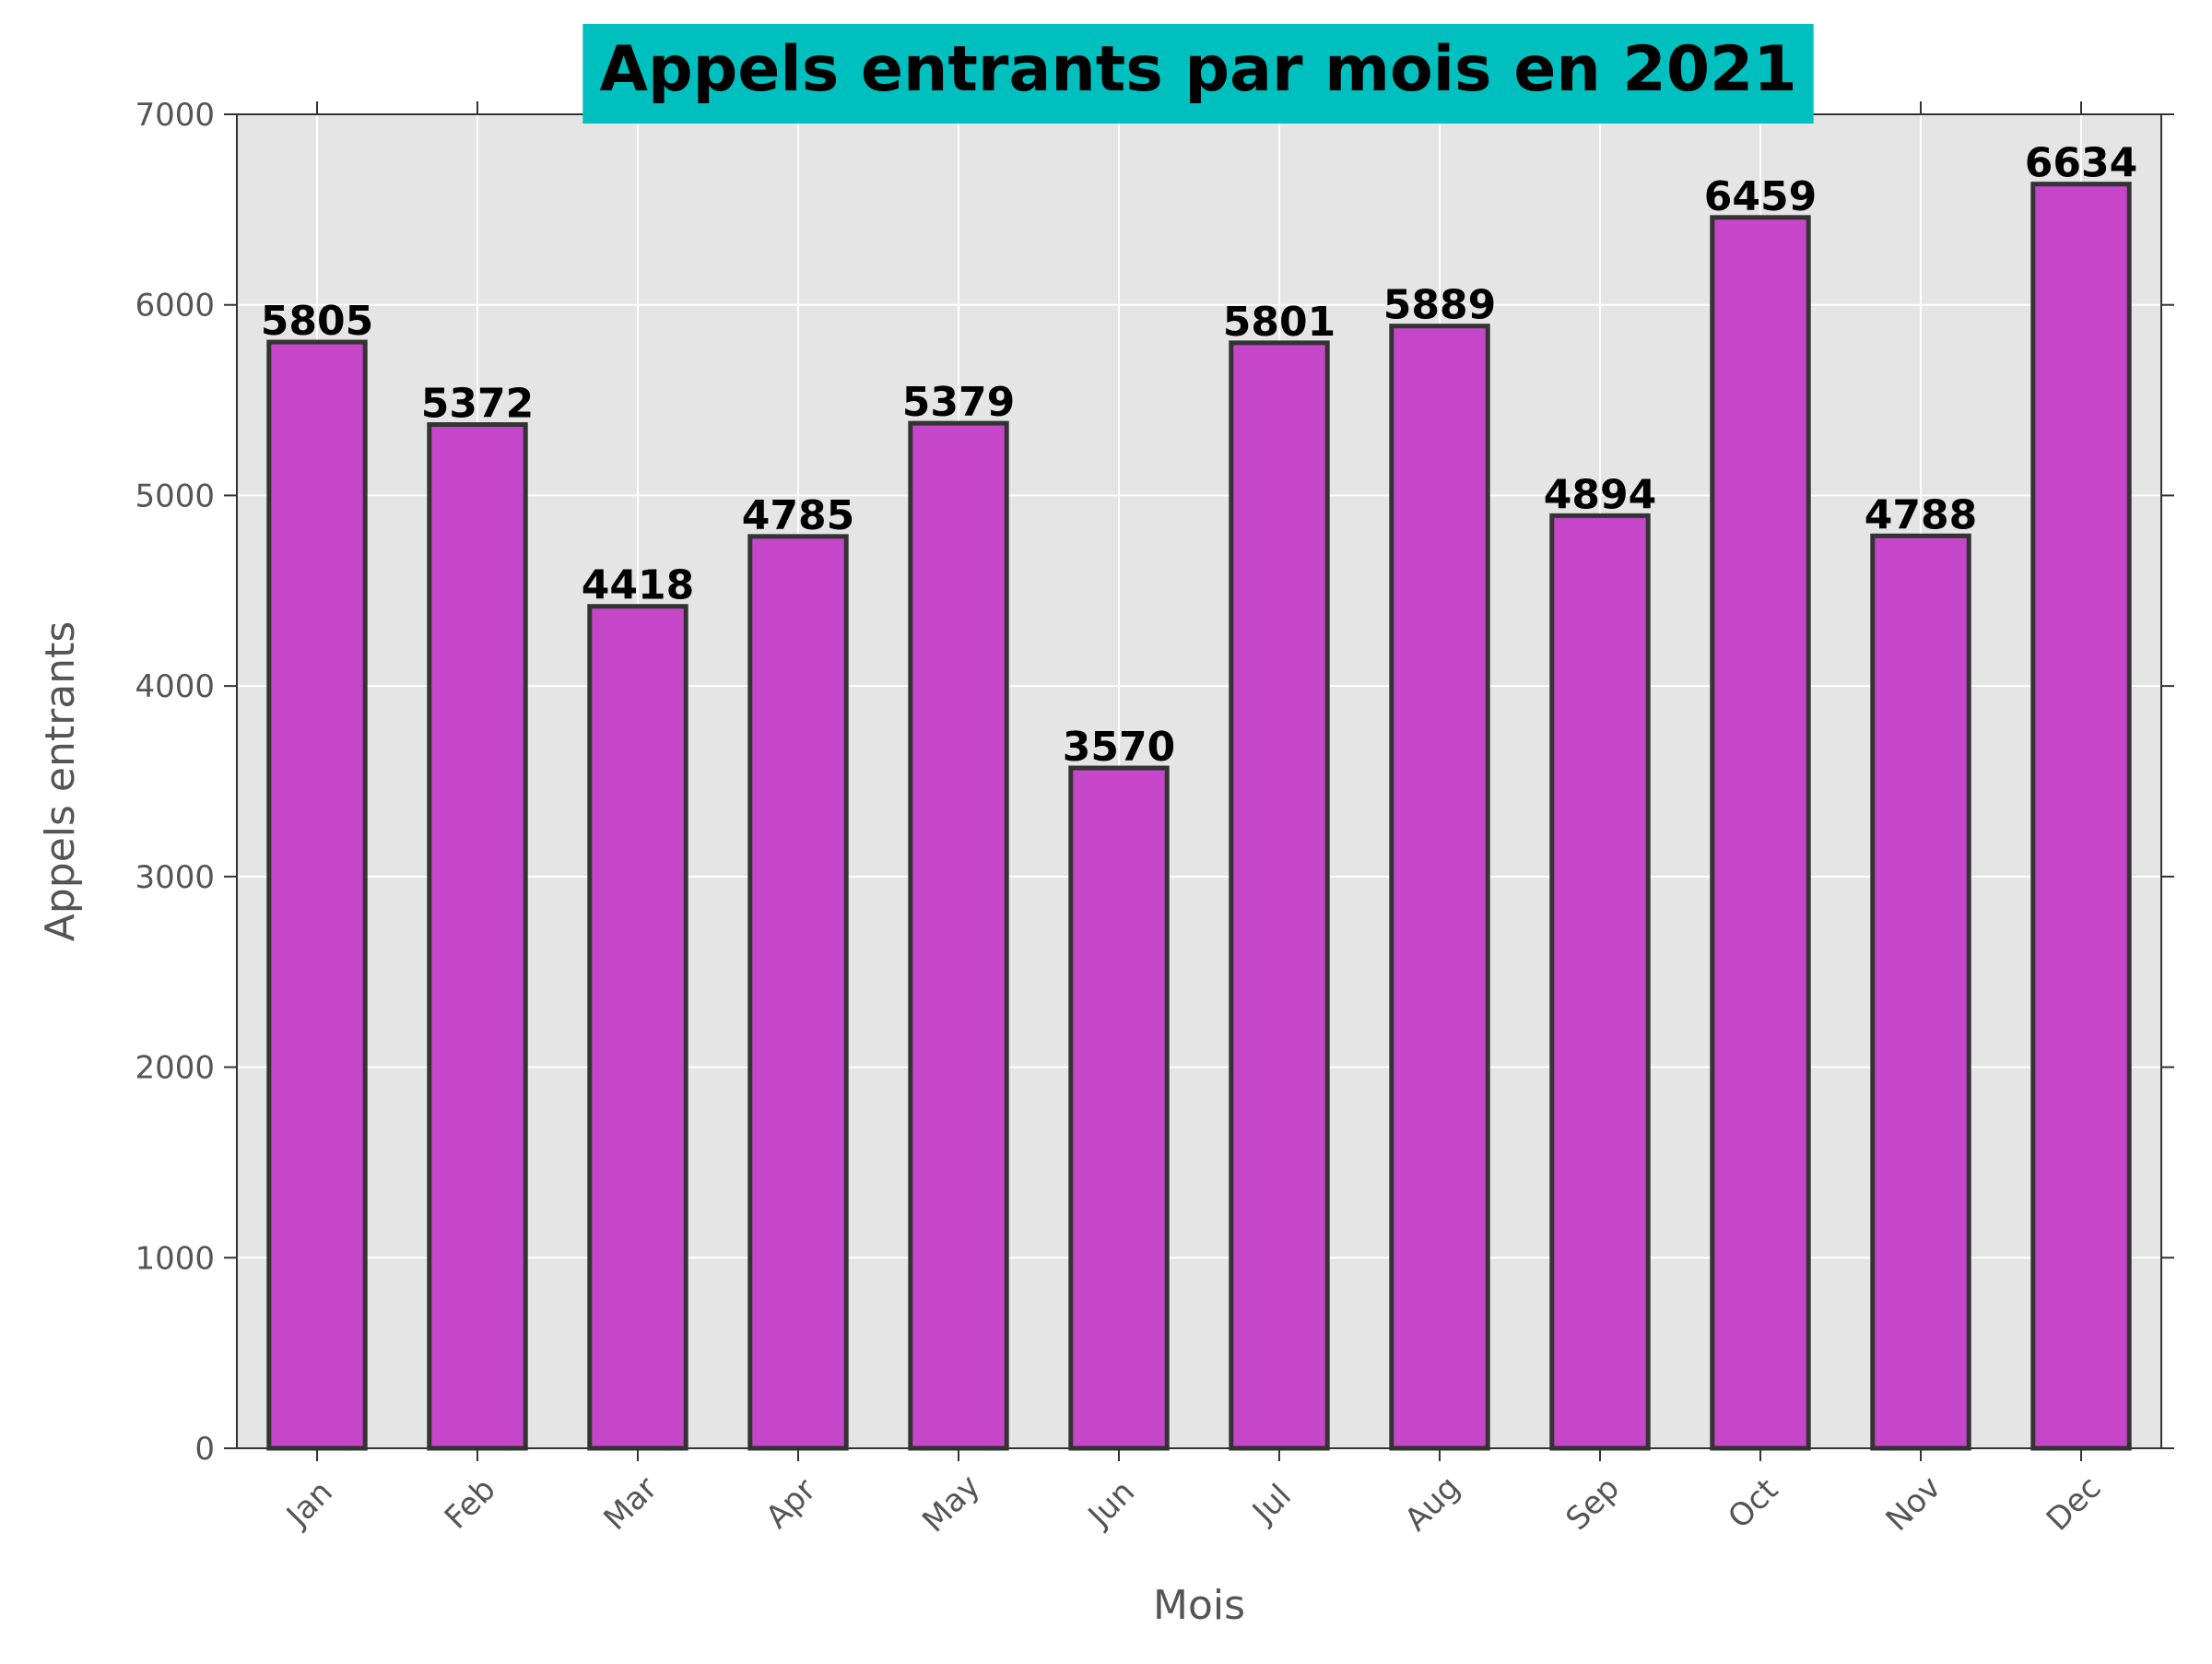 This screenshot has width=2212, height=1664. Describe the element at coordinates (60, 781) in the screenshot. I see `y-axis-label: Appels entrants` at that location.